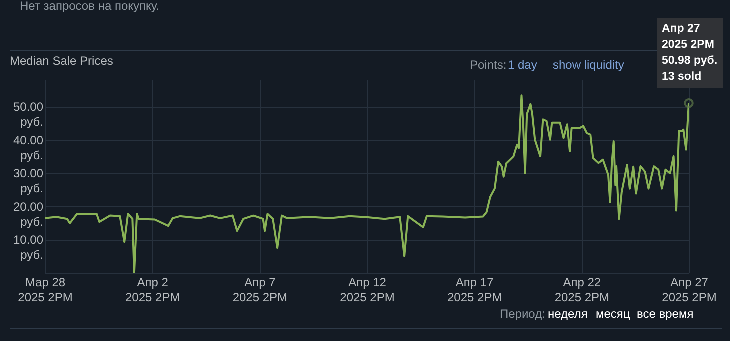 This screenshot has width=730, height=341. Describe the element at coordinates (28, 247) in the screenshot. I see `y-tick-label: 10.00 руб.` at that location.